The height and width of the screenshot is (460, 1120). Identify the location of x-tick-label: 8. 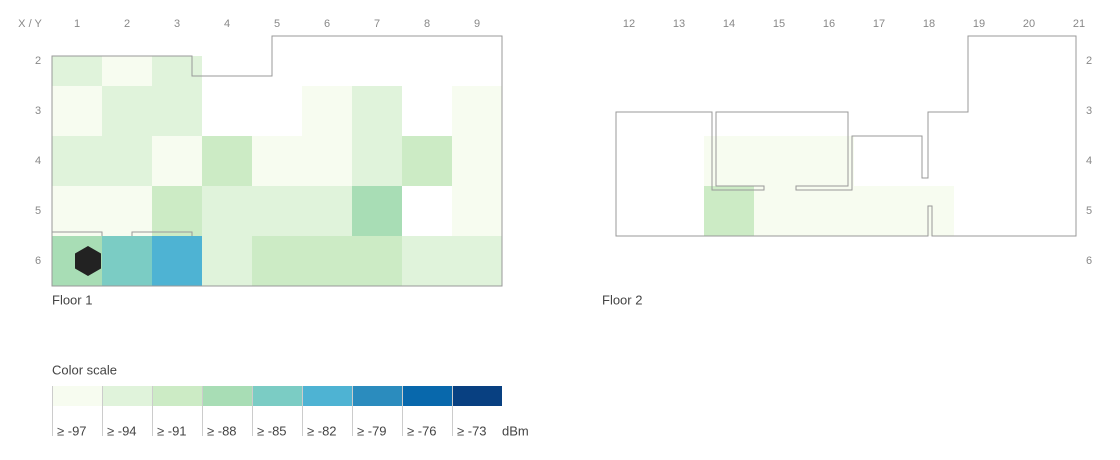
(427, 24).